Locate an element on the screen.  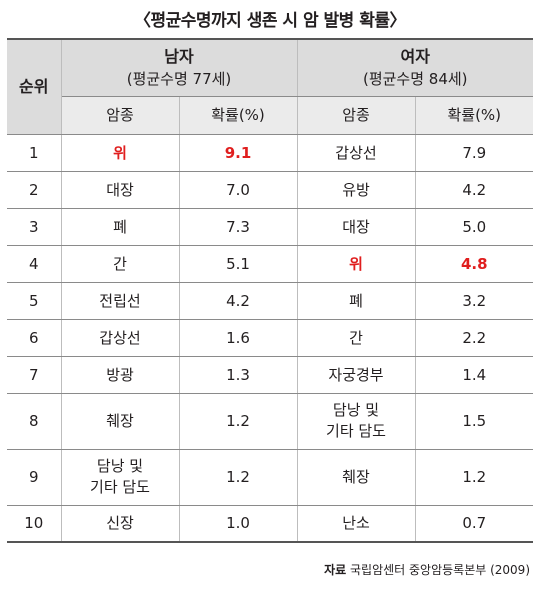
female-cancer-cell: 갑상선 is located at coordinates (356, 153).